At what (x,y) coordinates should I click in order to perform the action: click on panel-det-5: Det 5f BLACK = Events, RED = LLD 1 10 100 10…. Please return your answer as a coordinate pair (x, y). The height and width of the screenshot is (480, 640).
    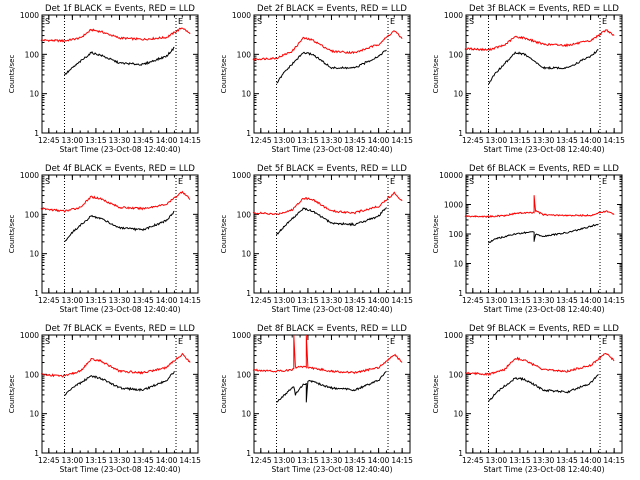
    Looking at the image, I should click on (316, 239).